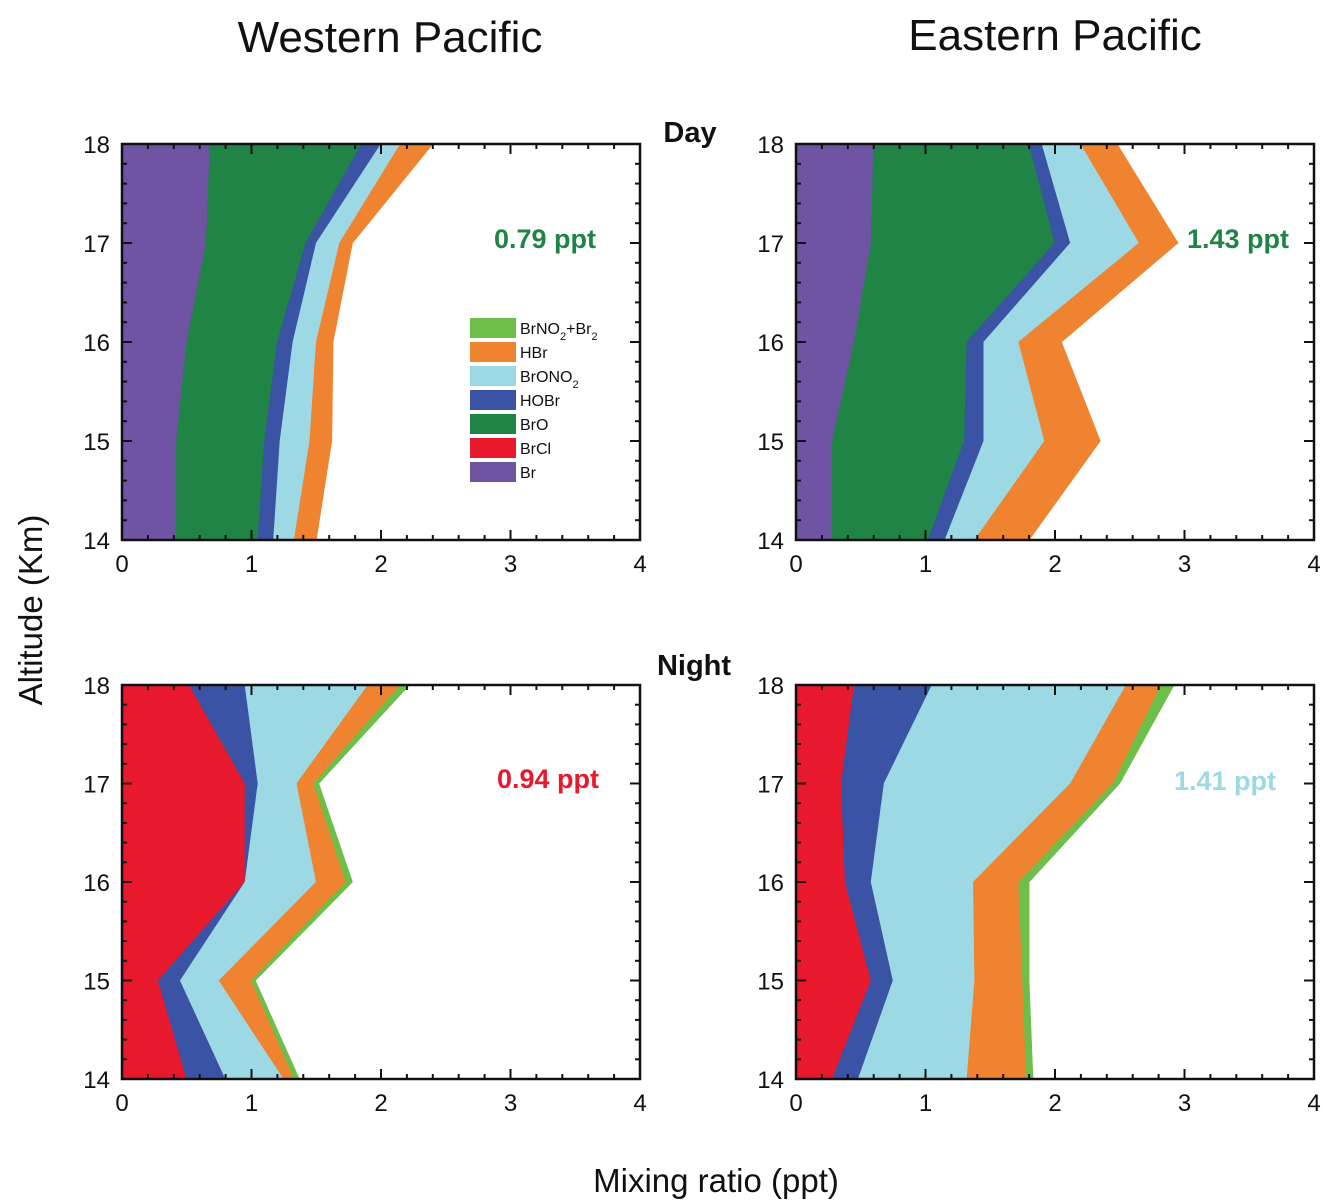  Describe the element at coordinates (534, 353) in the screenshot. I see `legend-label: HBr` at that location.